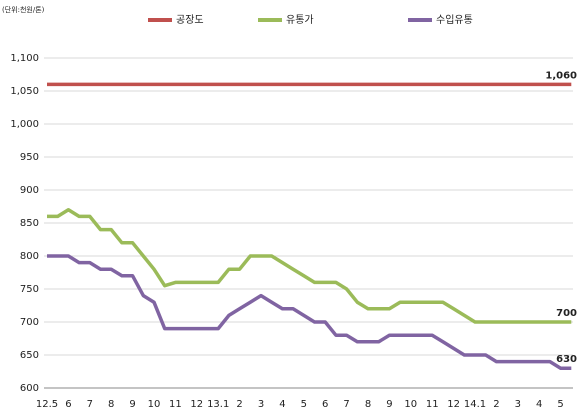 Image resolution: width=581 pixels, height=417 pixels. I want to click on legend-label: 수입유통, so click(454, 19).